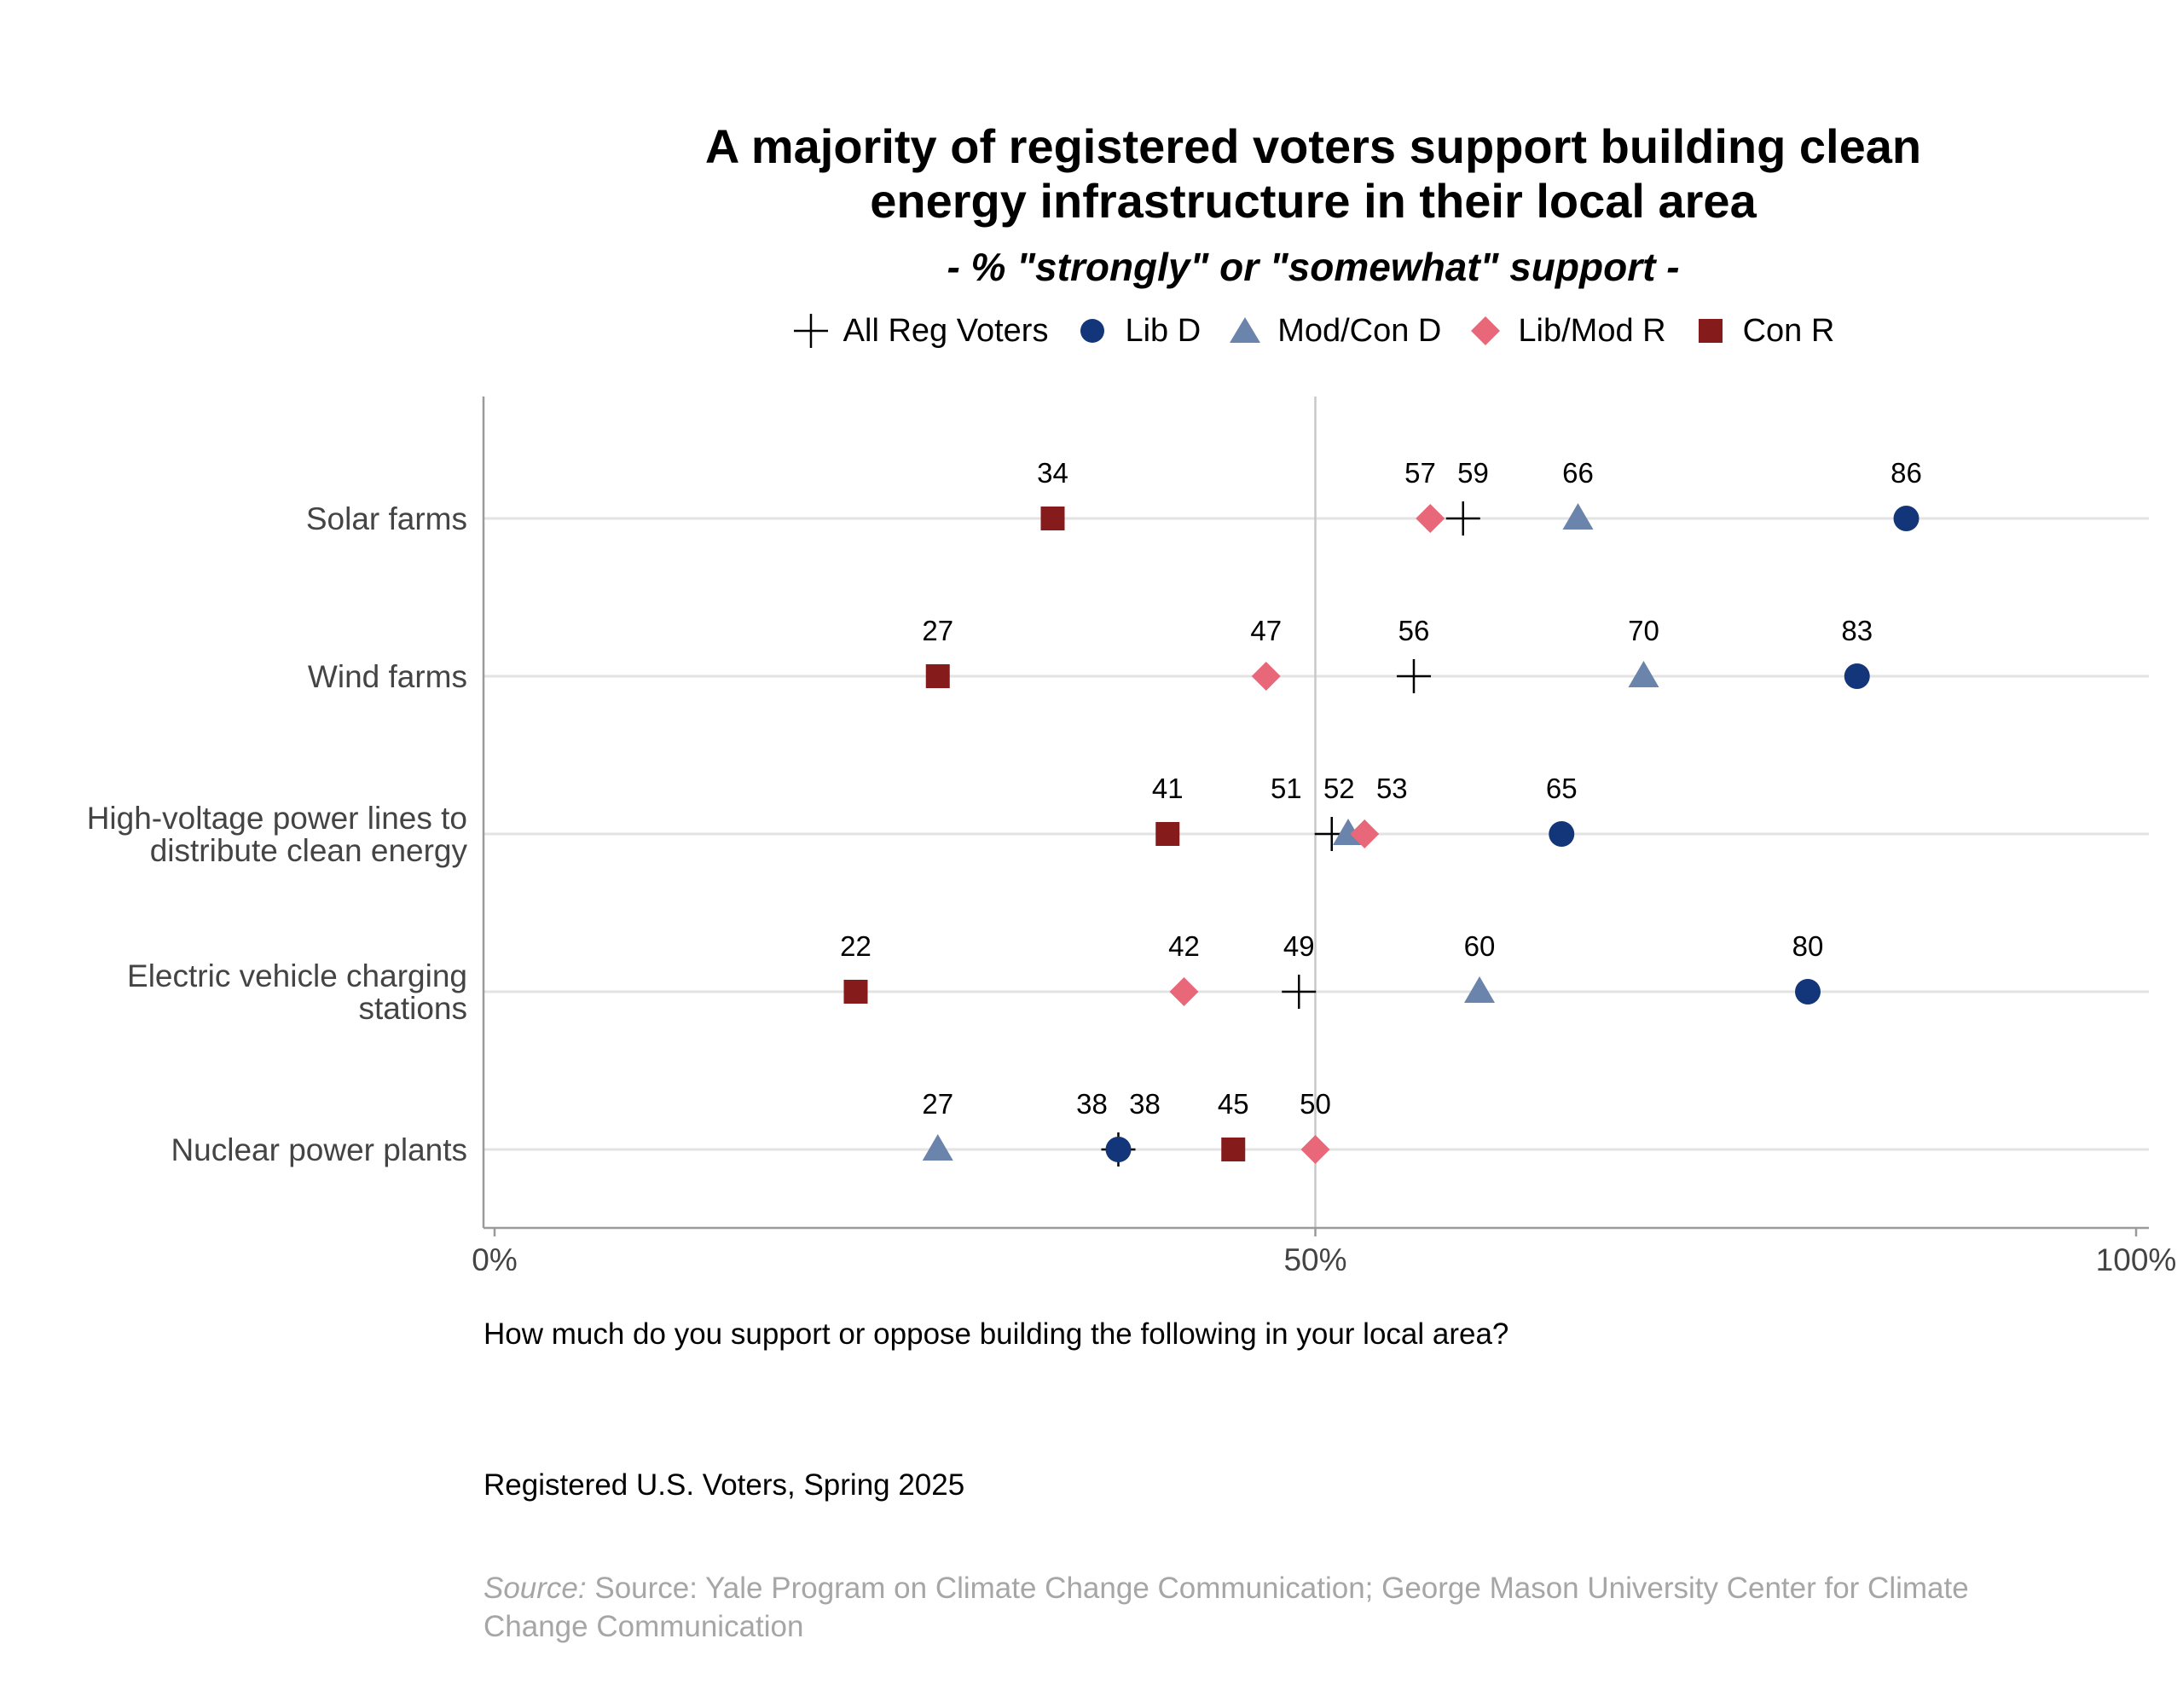 This screenshot has width=2183, height=1708. Describe the element at coordinates (1163, 330) in the screenshot. I see `legend-label: Lib D` at that location.